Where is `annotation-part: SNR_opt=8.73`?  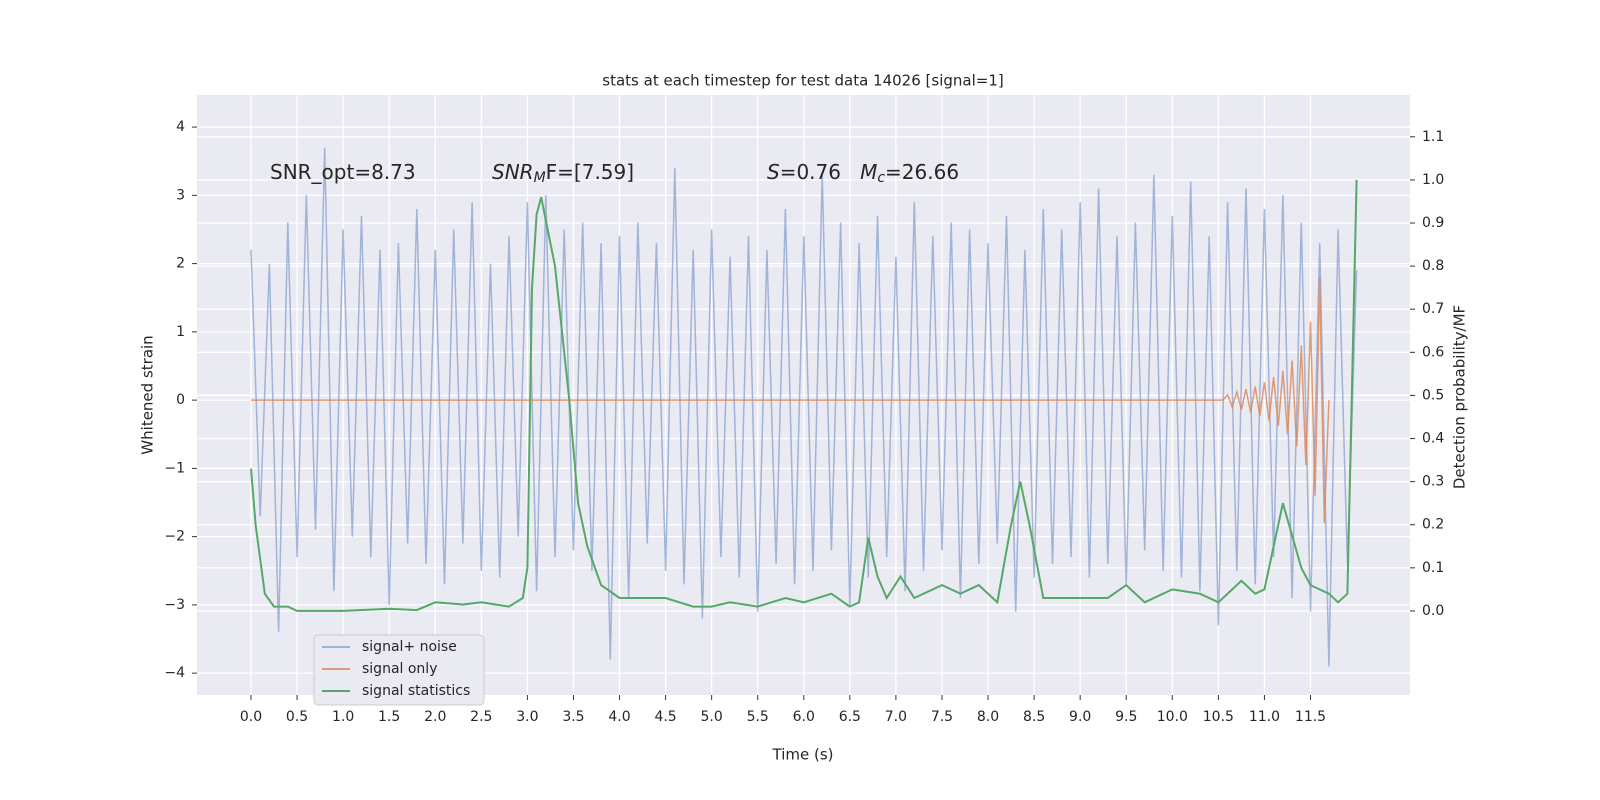
annotation-part: SNR_opt=8.73 is located at coordinates (343, 172).